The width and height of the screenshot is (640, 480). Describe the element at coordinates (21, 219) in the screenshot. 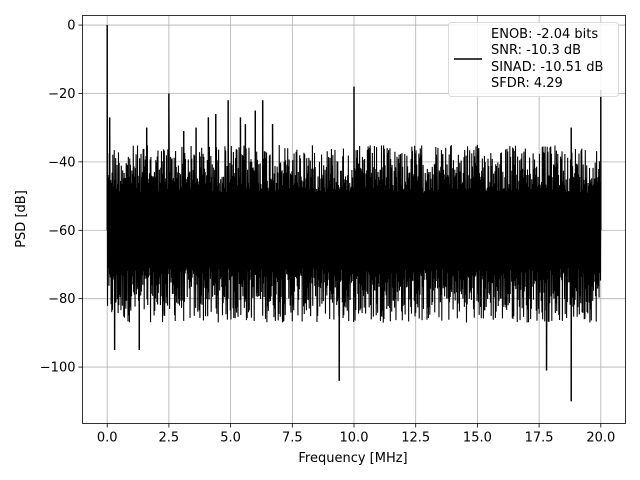

I see `y-axis-label: PSD [dB]` at that location.